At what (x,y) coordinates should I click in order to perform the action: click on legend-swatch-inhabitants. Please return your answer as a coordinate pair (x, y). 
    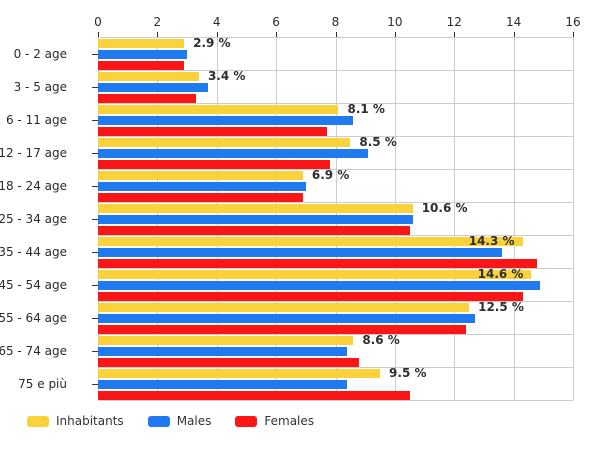
    Looking at the image, I should click on (38, 421).